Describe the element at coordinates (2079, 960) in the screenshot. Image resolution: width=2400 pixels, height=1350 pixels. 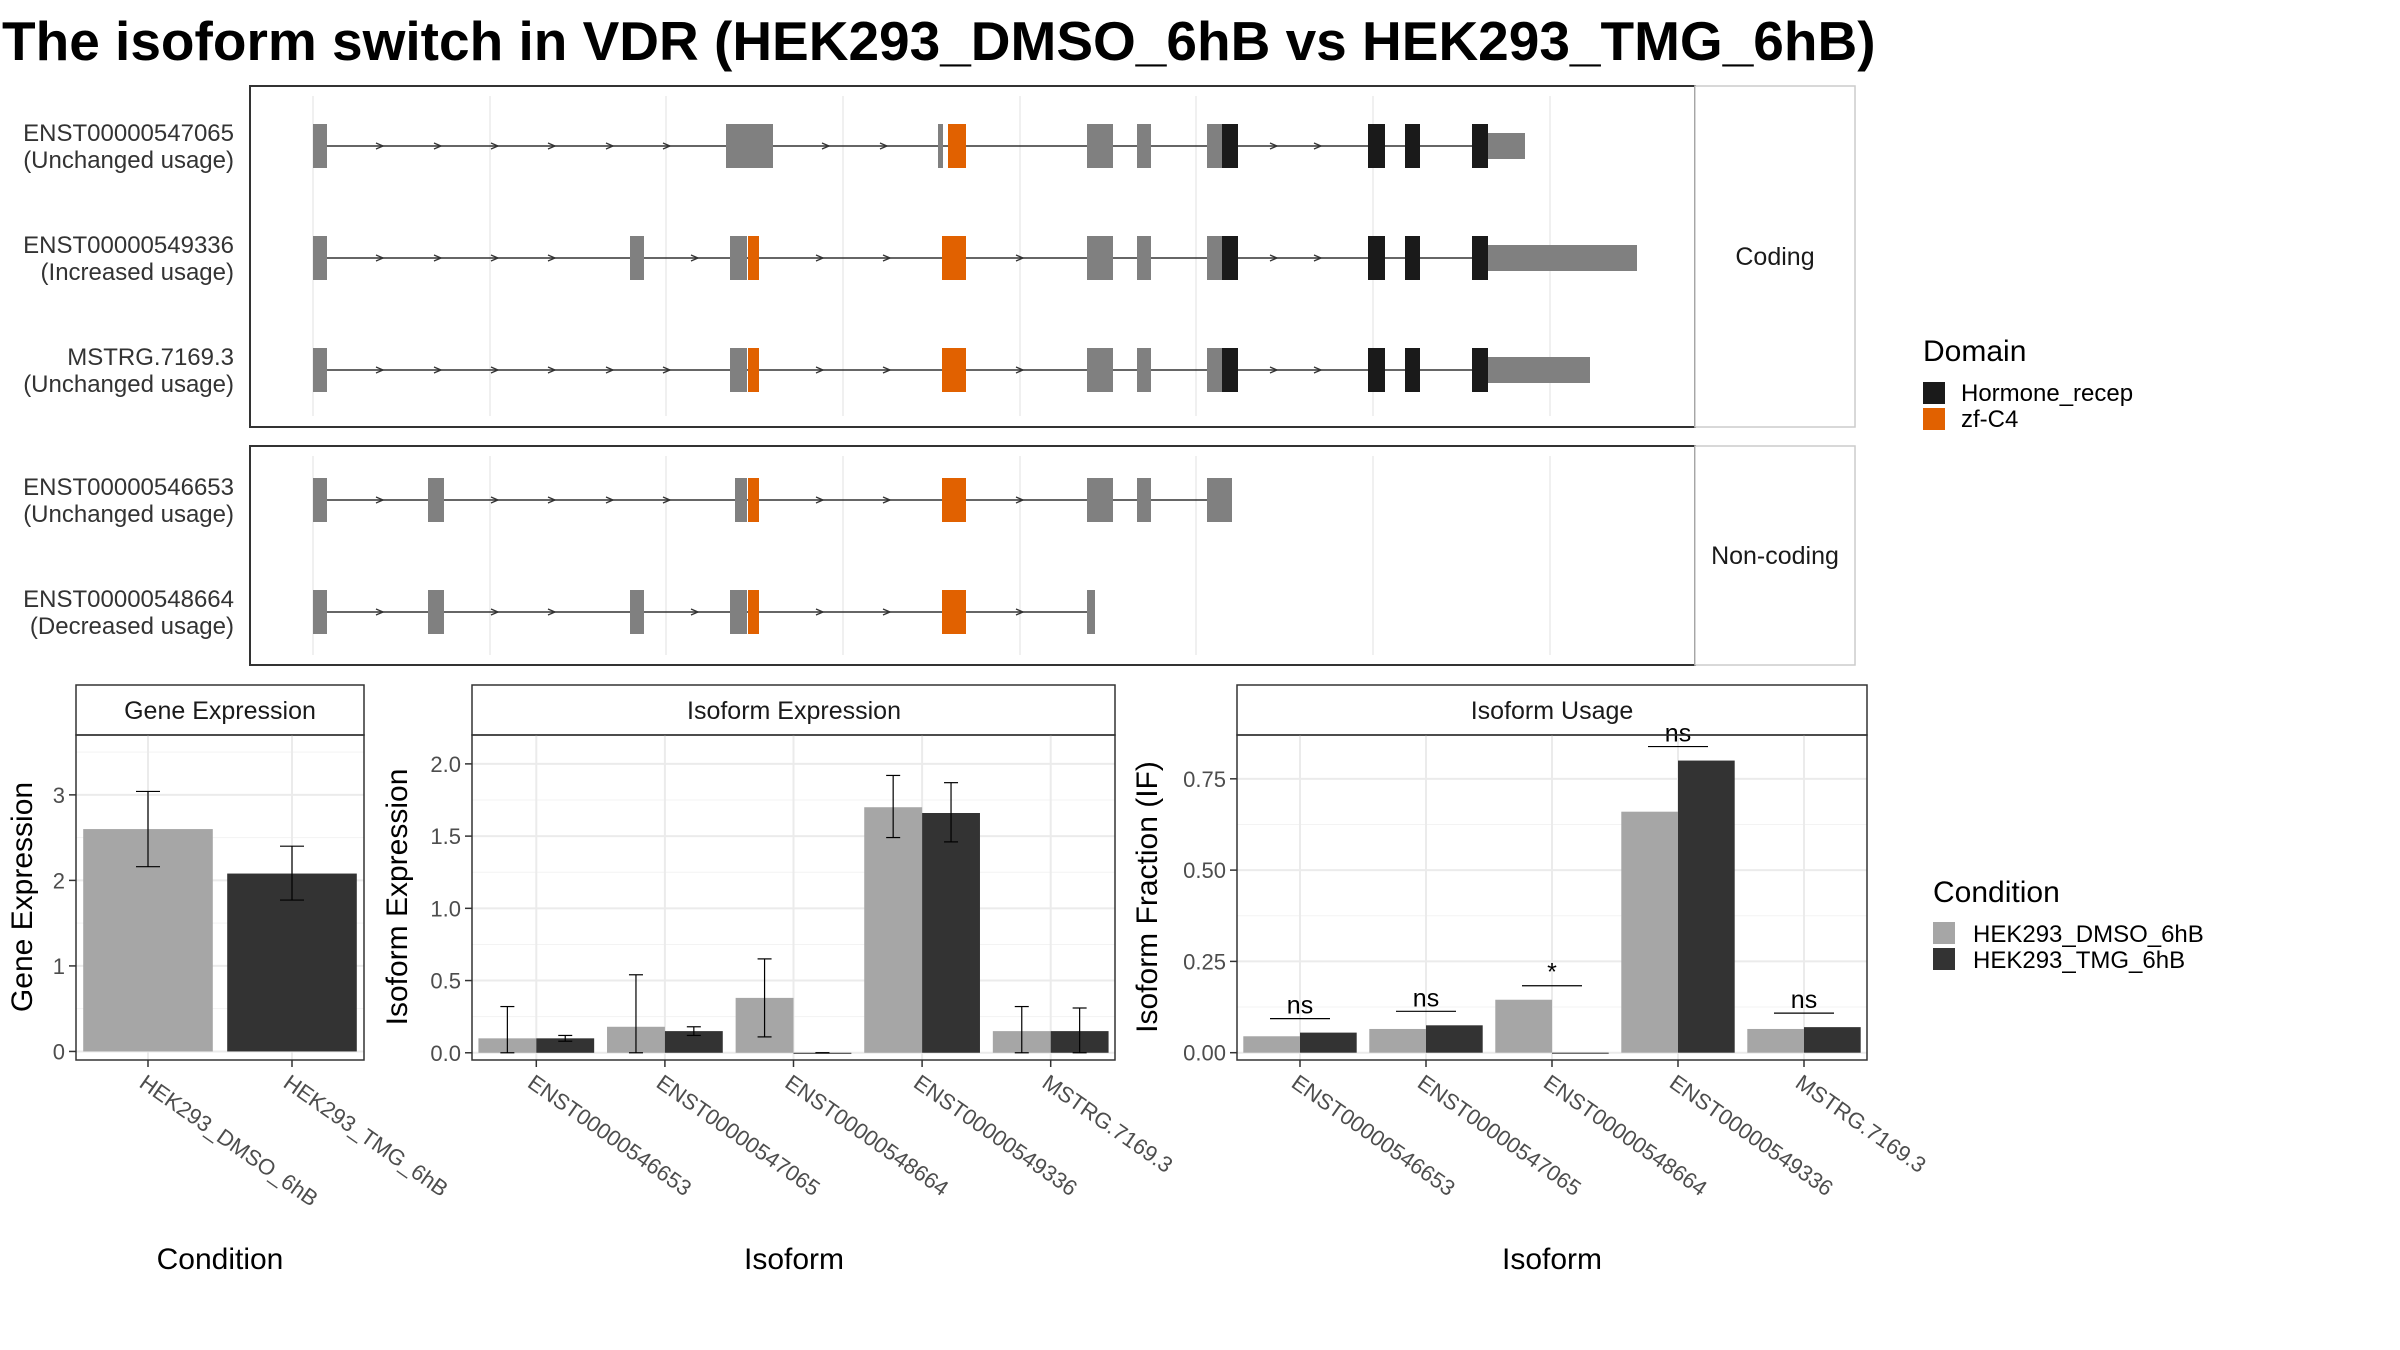
I see `tmg-legend-label: HEK293_TMG_6hB` at that location.